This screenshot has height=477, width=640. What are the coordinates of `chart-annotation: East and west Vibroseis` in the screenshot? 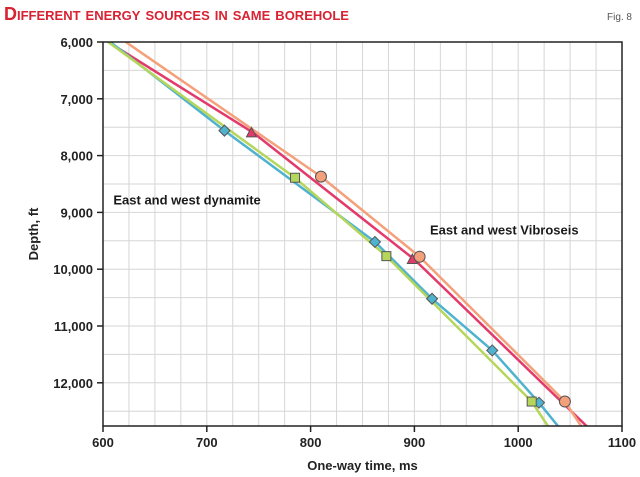 It's located at (504, 230).